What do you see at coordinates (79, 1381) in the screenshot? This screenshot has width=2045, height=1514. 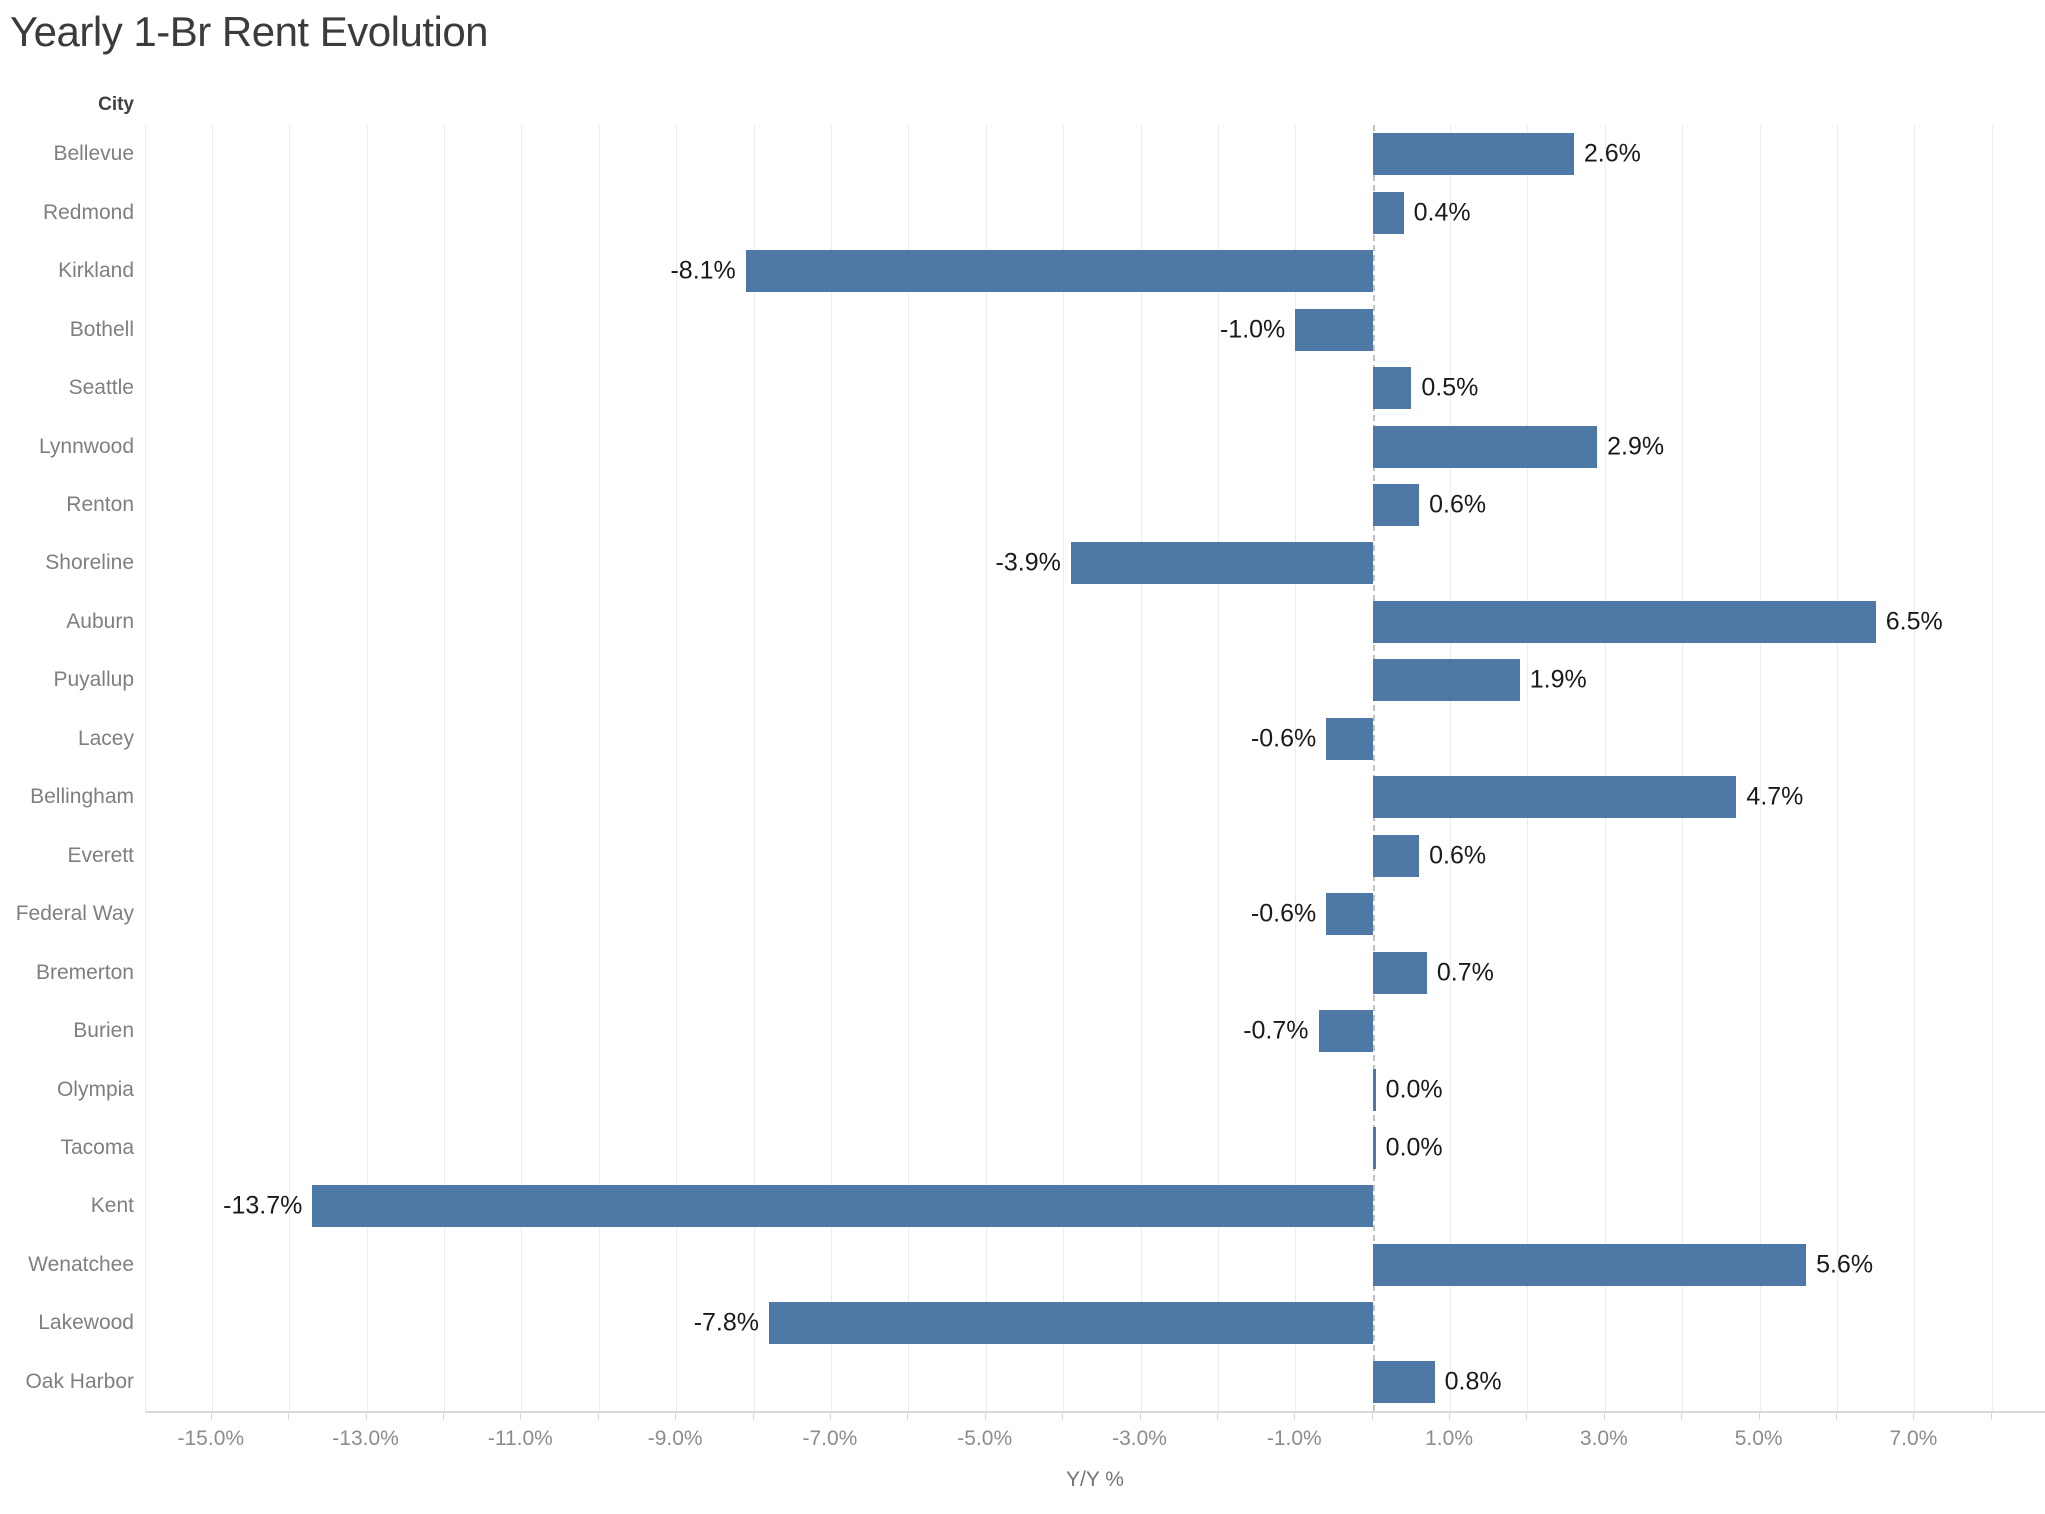 I see `category-label-oak-harbor: Oak Harbor` at bounding box center [79, 1381].